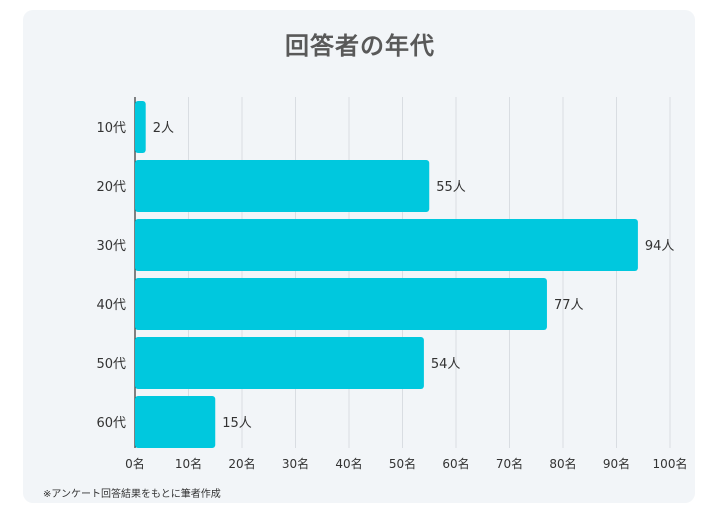 The image size is (720, 513). I want to click on value-label: 94人, so click(660, 246).